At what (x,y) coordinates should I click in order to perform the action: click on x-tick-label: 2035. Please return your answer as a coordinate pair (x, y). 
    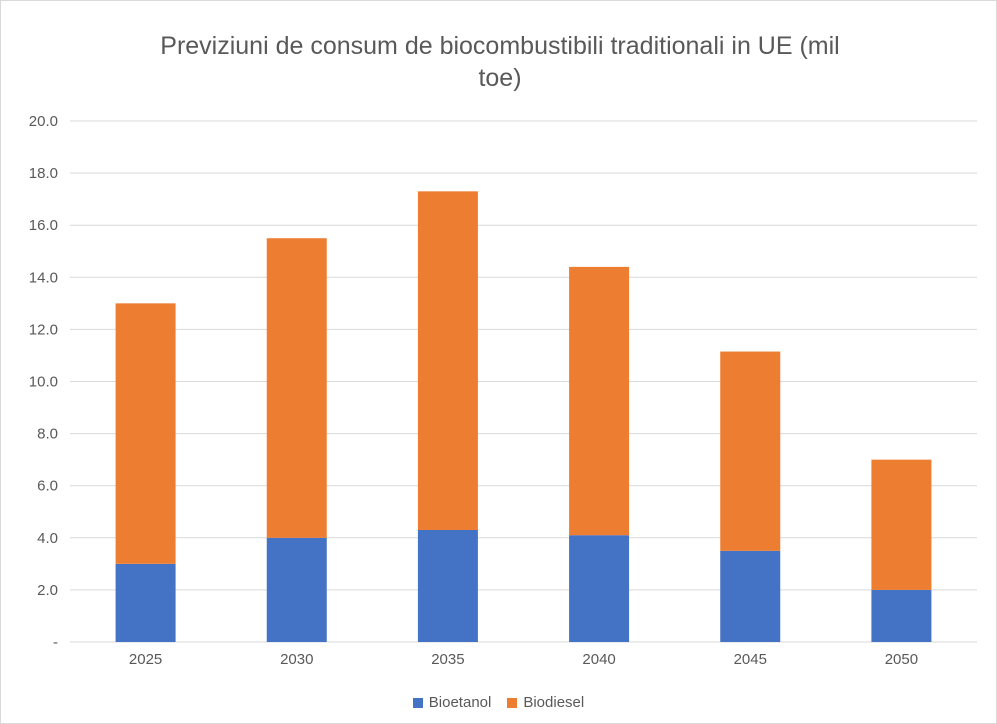
    Looking at the image, I should click on (447, 659).